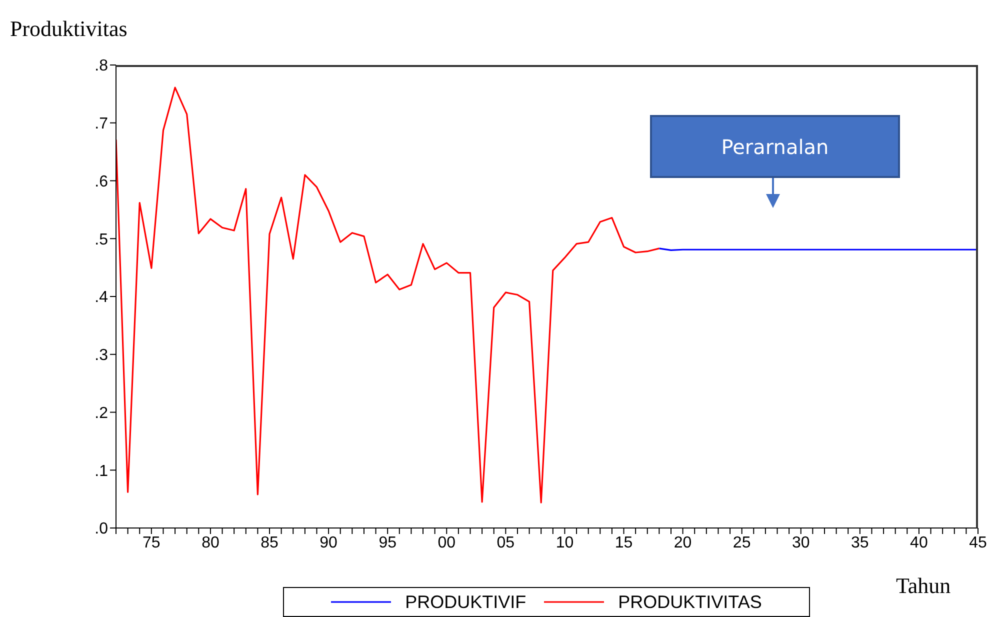 This screenshot has width=991, height=617. I want to click on x-tick-label: 10, so click(565, 543).